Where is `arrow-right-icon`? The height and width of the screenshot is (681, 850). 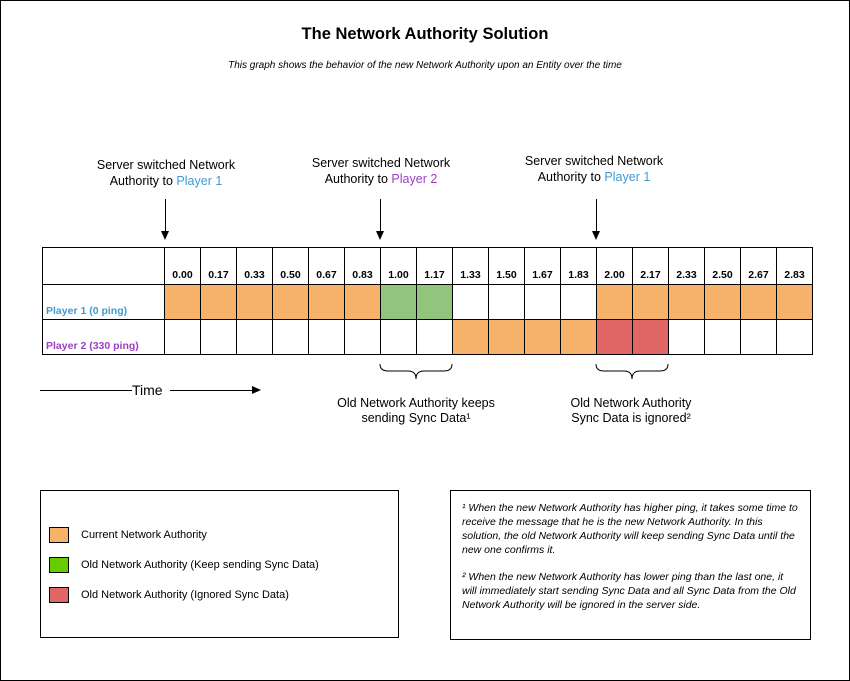 arrow-right-icon is located at coordinates (256, 390).